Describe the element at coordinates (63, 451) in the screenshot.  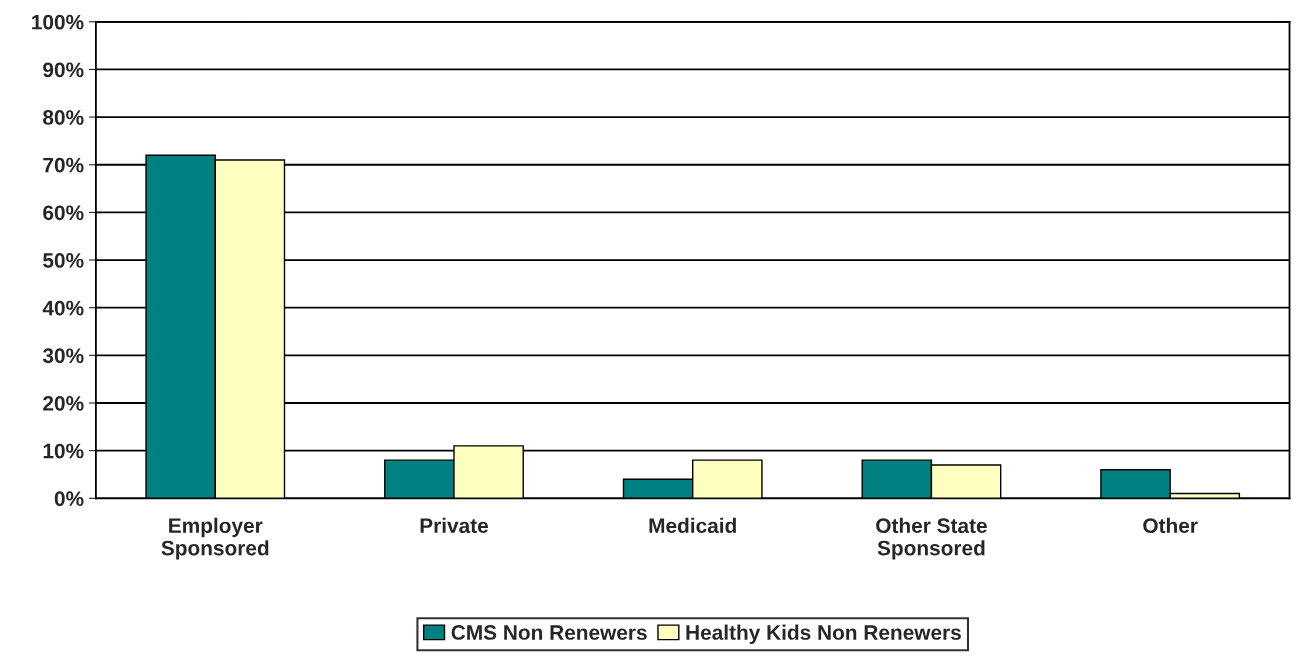
I see `y-tick-label: 10%` at that location.